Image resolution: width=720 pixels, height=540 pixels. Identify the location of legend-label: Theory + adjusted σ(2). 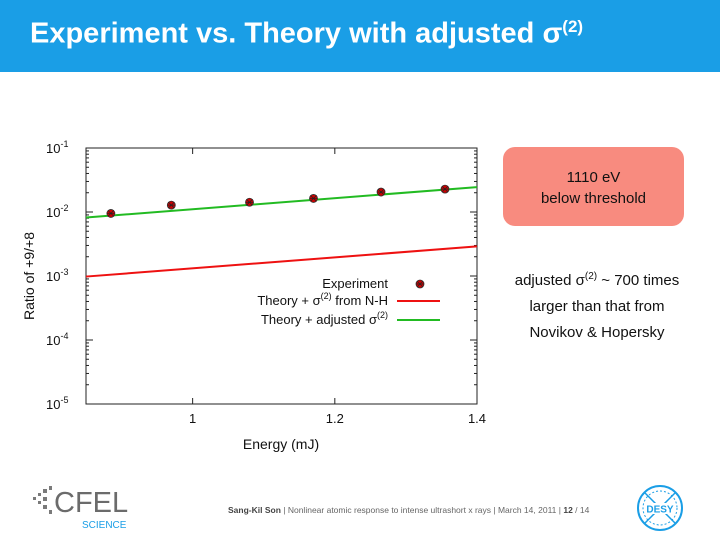
(324, 318).